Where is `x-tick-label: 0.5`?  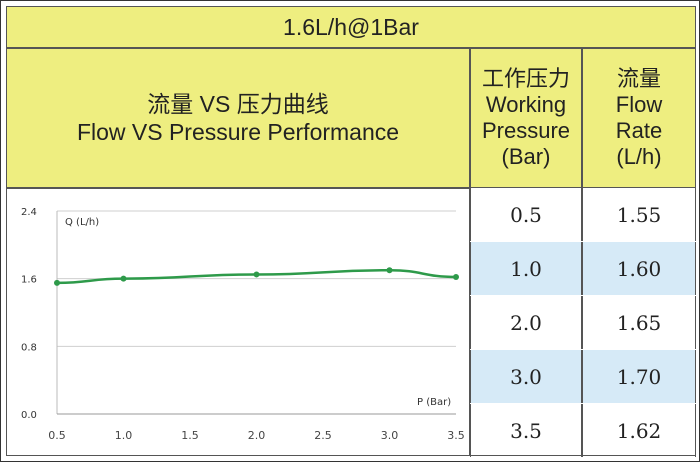
x-tick-label: 0.5 is located at coordinates (57, 435).